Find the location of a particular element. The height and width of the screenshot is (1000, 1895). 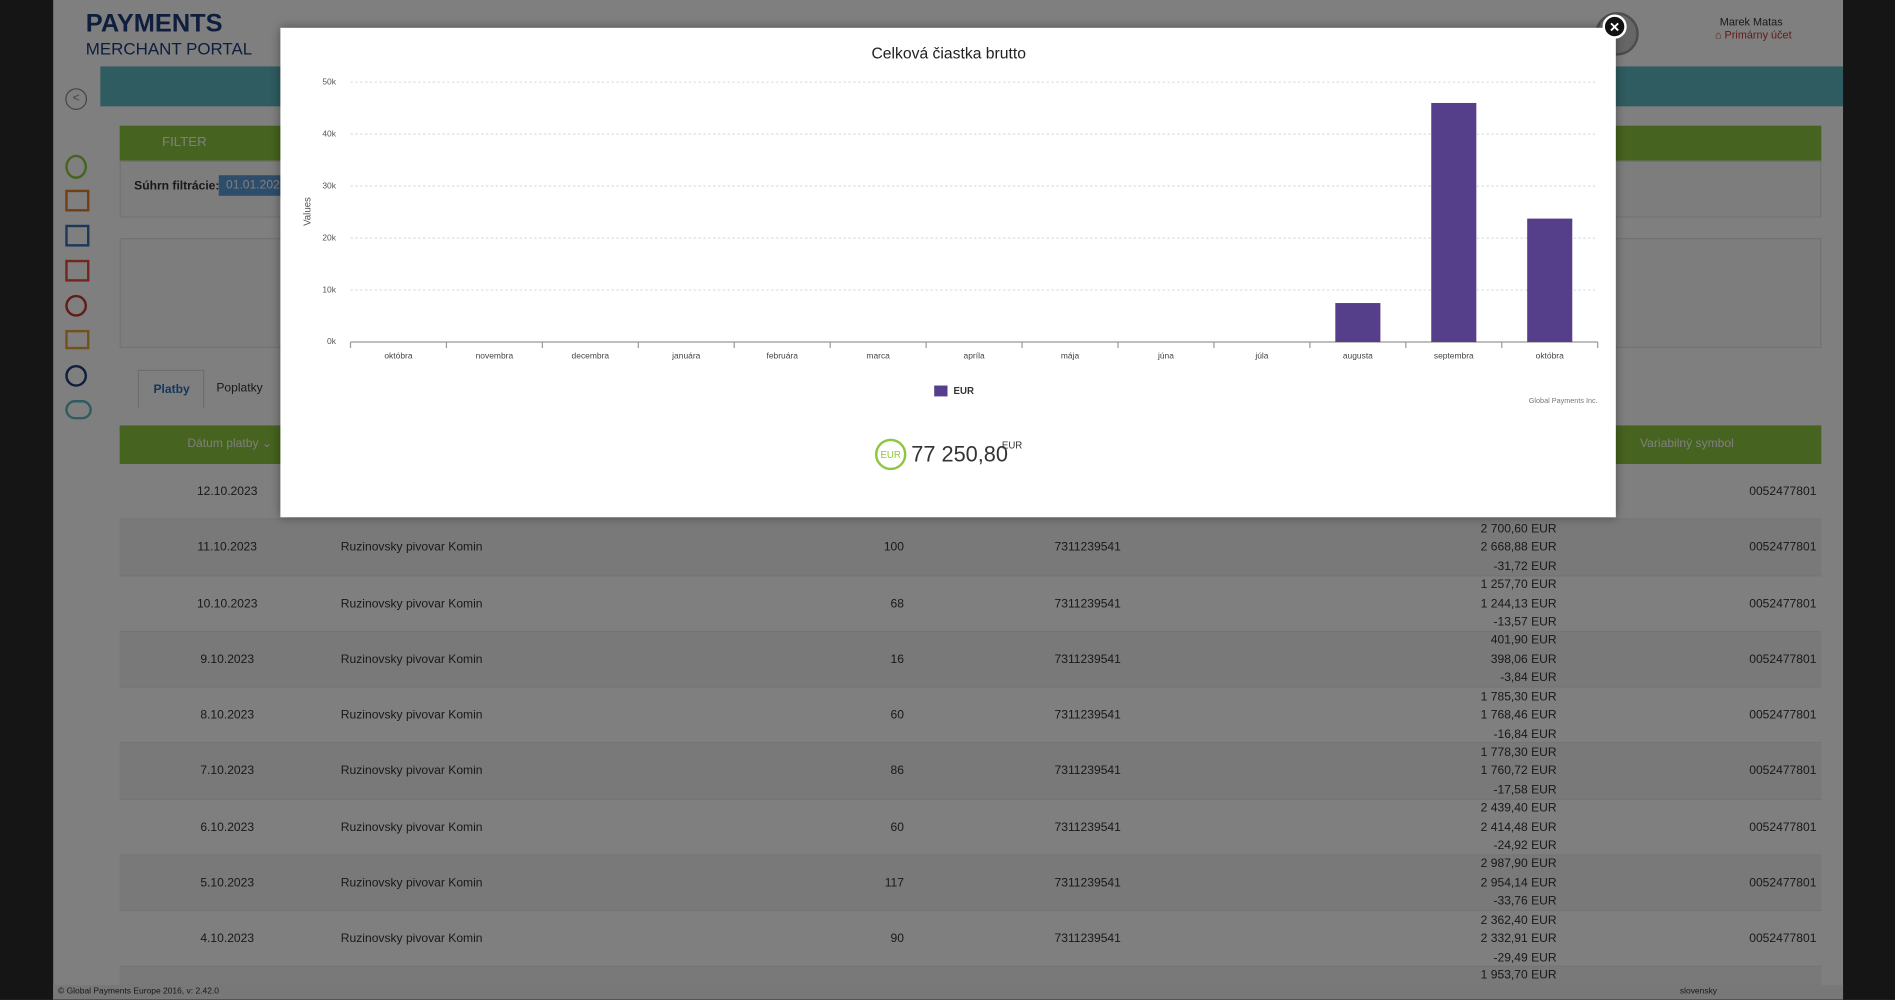

legend-swatch is located at coordinates (941, 391).